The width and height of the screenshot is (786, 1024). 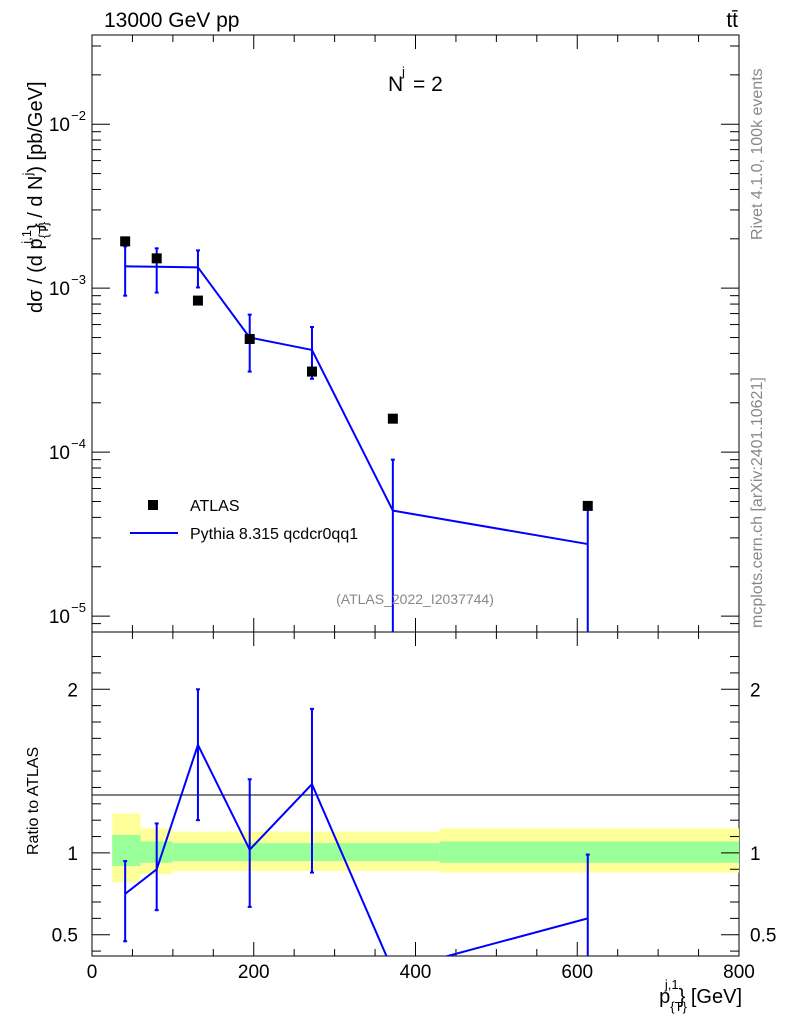 What do you see at coordinates (72, 690) in the screenshot?
I see `ratio-y-tick-label-left: 2` at bounding box center [72, 690].